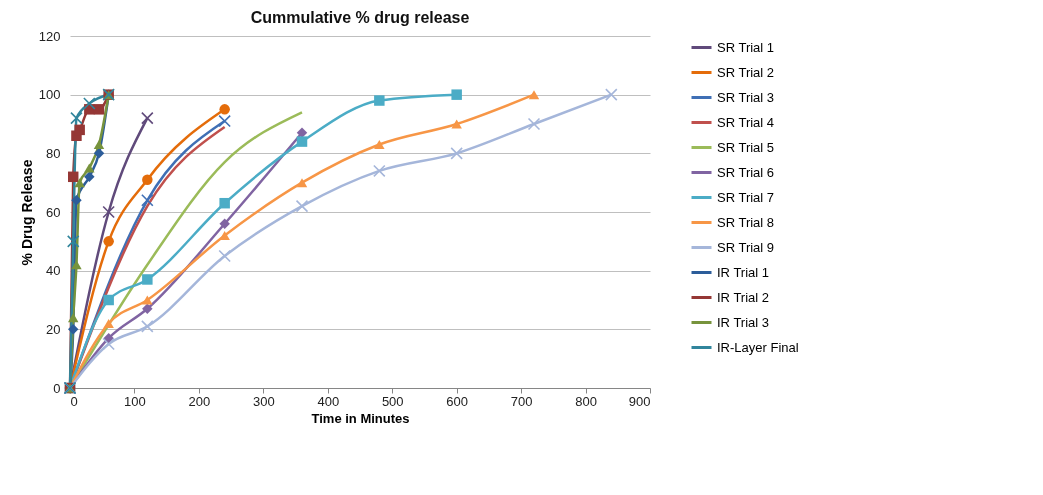  I want to click on legend-label: SR Trial 9, so click(746, 247).